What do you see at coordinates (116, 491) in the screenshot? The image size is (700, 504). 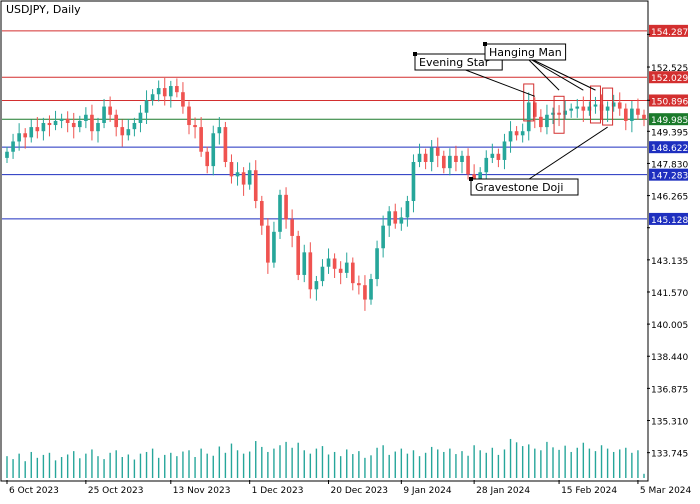 I see `x-tick-label: 25 Oct 2023` at bounding box center [116, 491].